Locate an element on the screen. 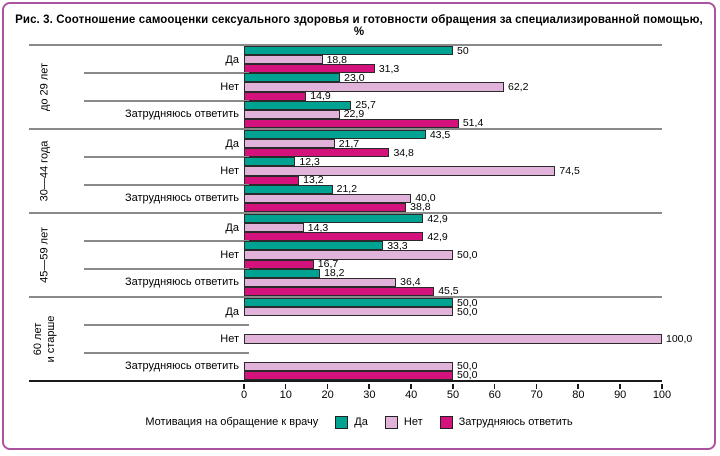 The width and height of the screenshot is (720, 456). bar-value-label: 36,4 is located at coordinates (410, 282).